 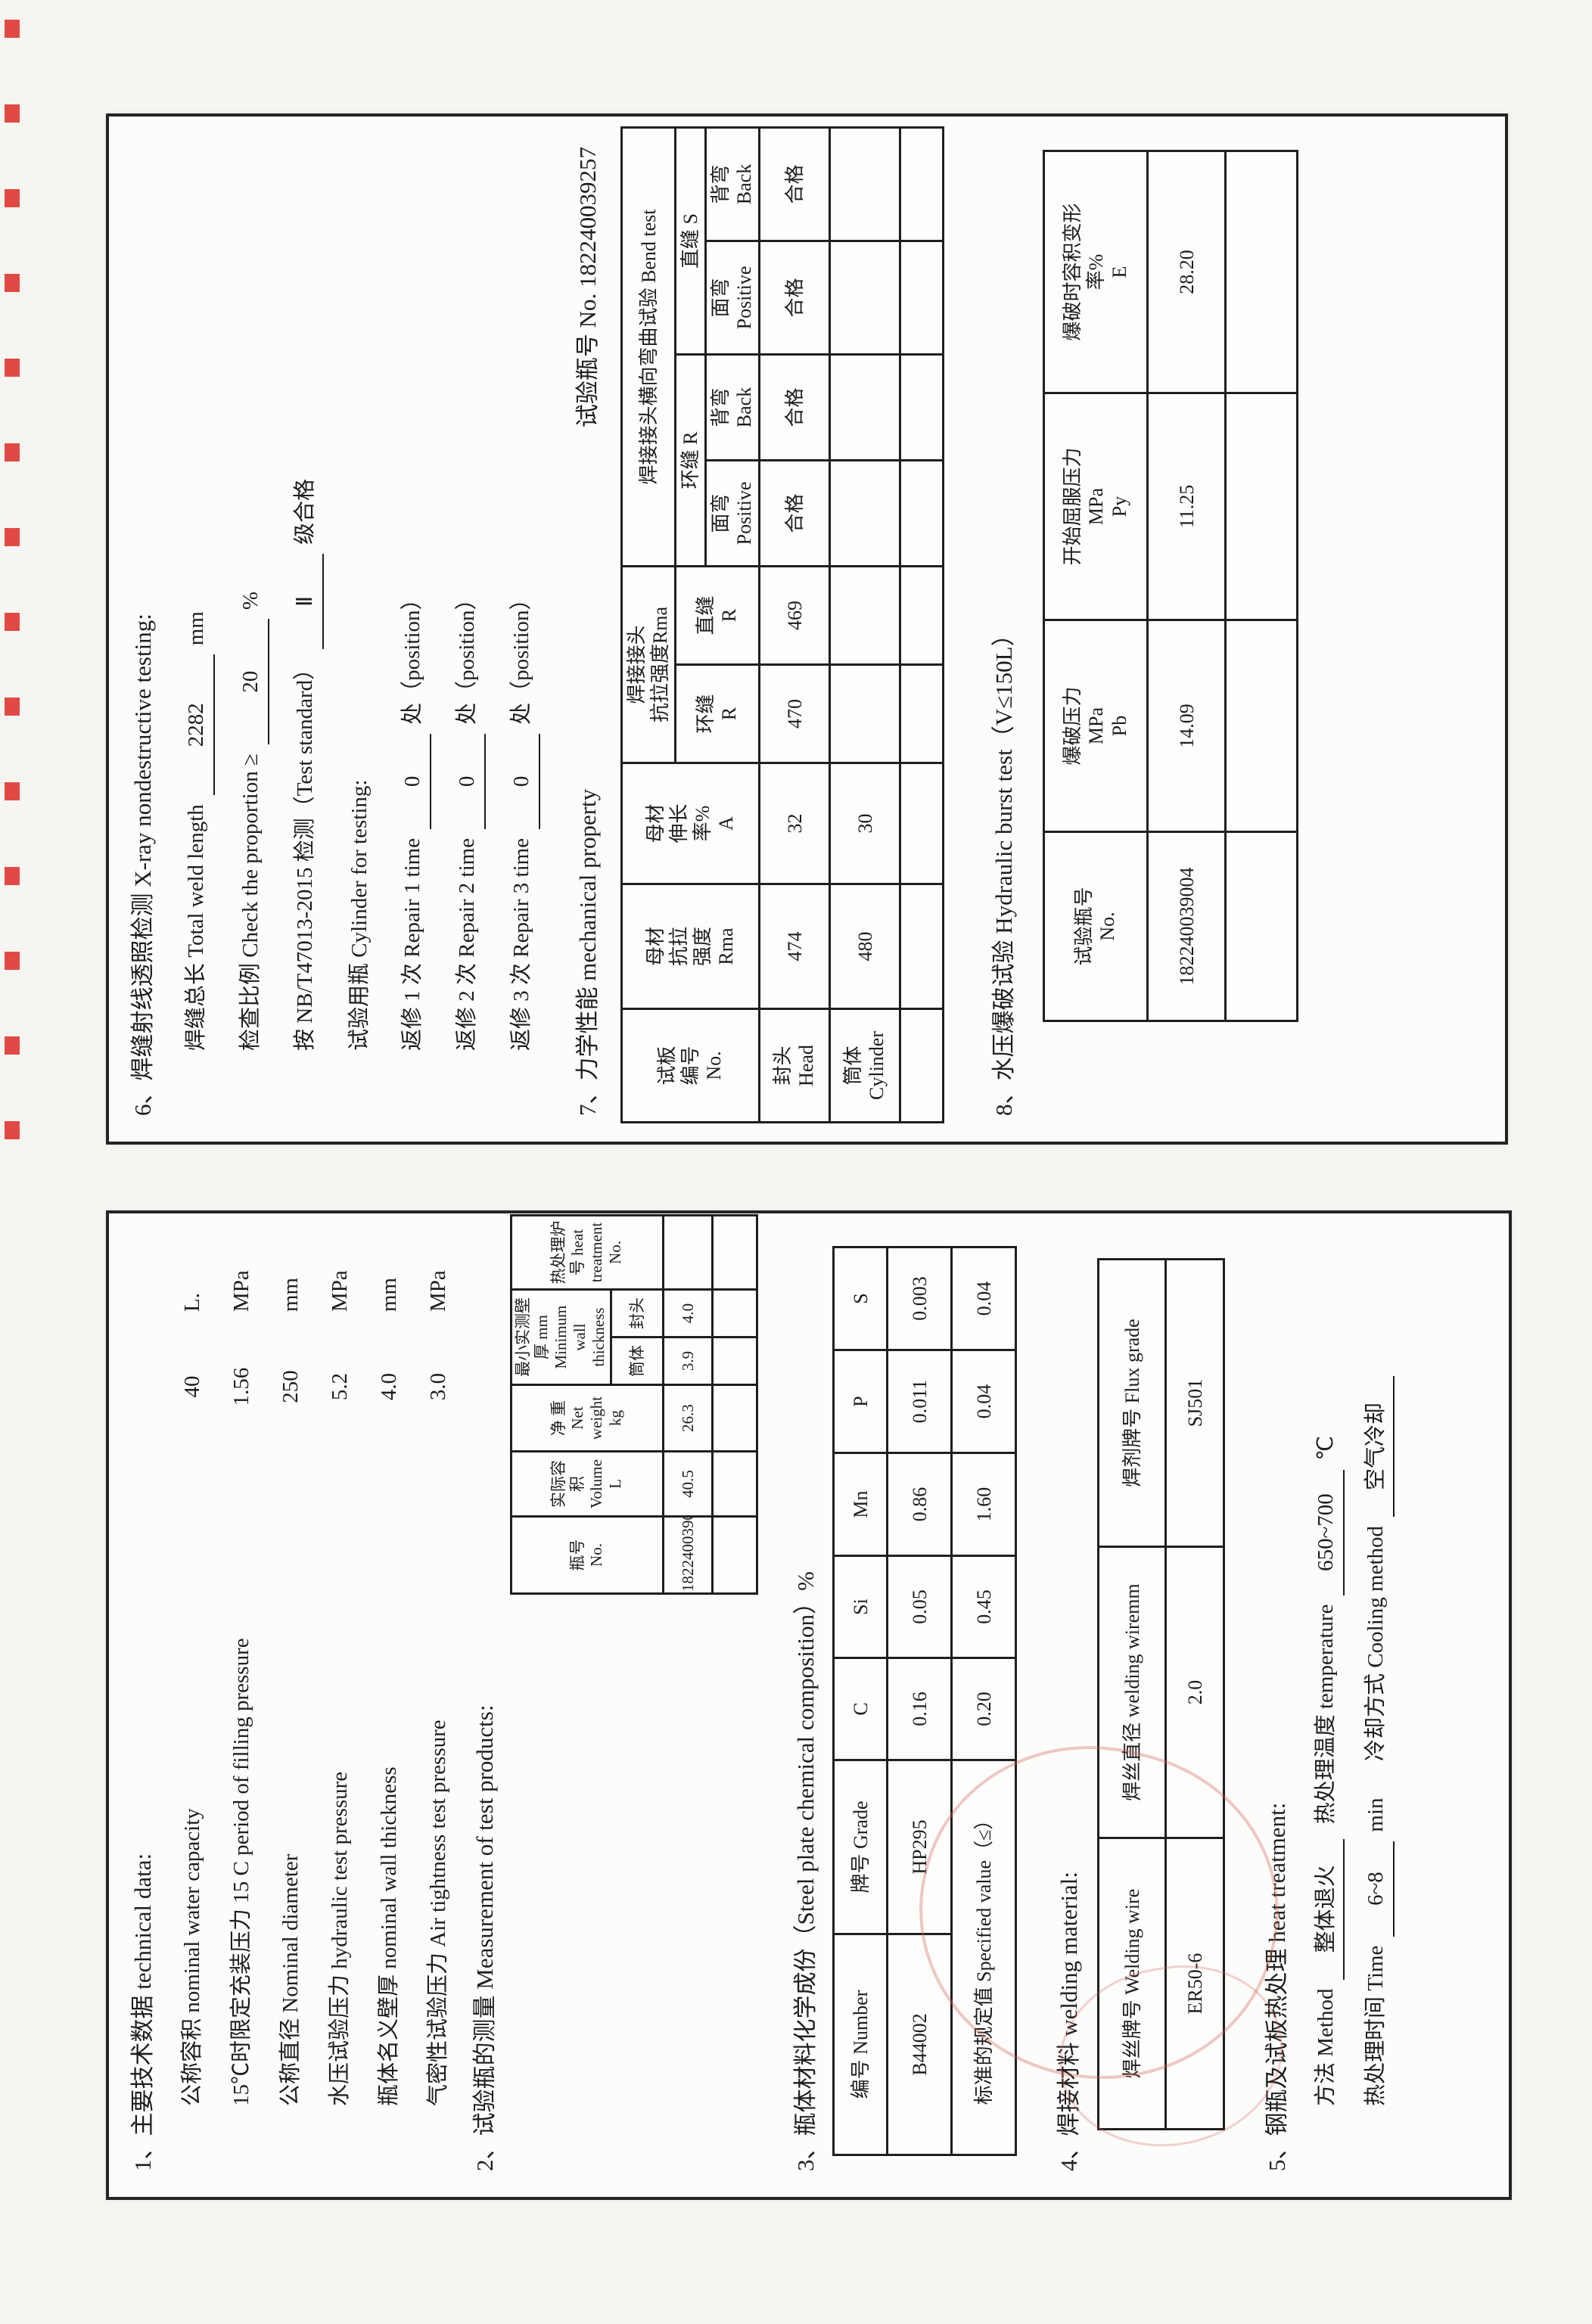 What do you see at coordinates (920, 1701) in the screenshot?
I see `chem-data-row: B44002 HP295 0.16 0.05 0.86 0.011 0.003` at bounding box center [920, 1701].